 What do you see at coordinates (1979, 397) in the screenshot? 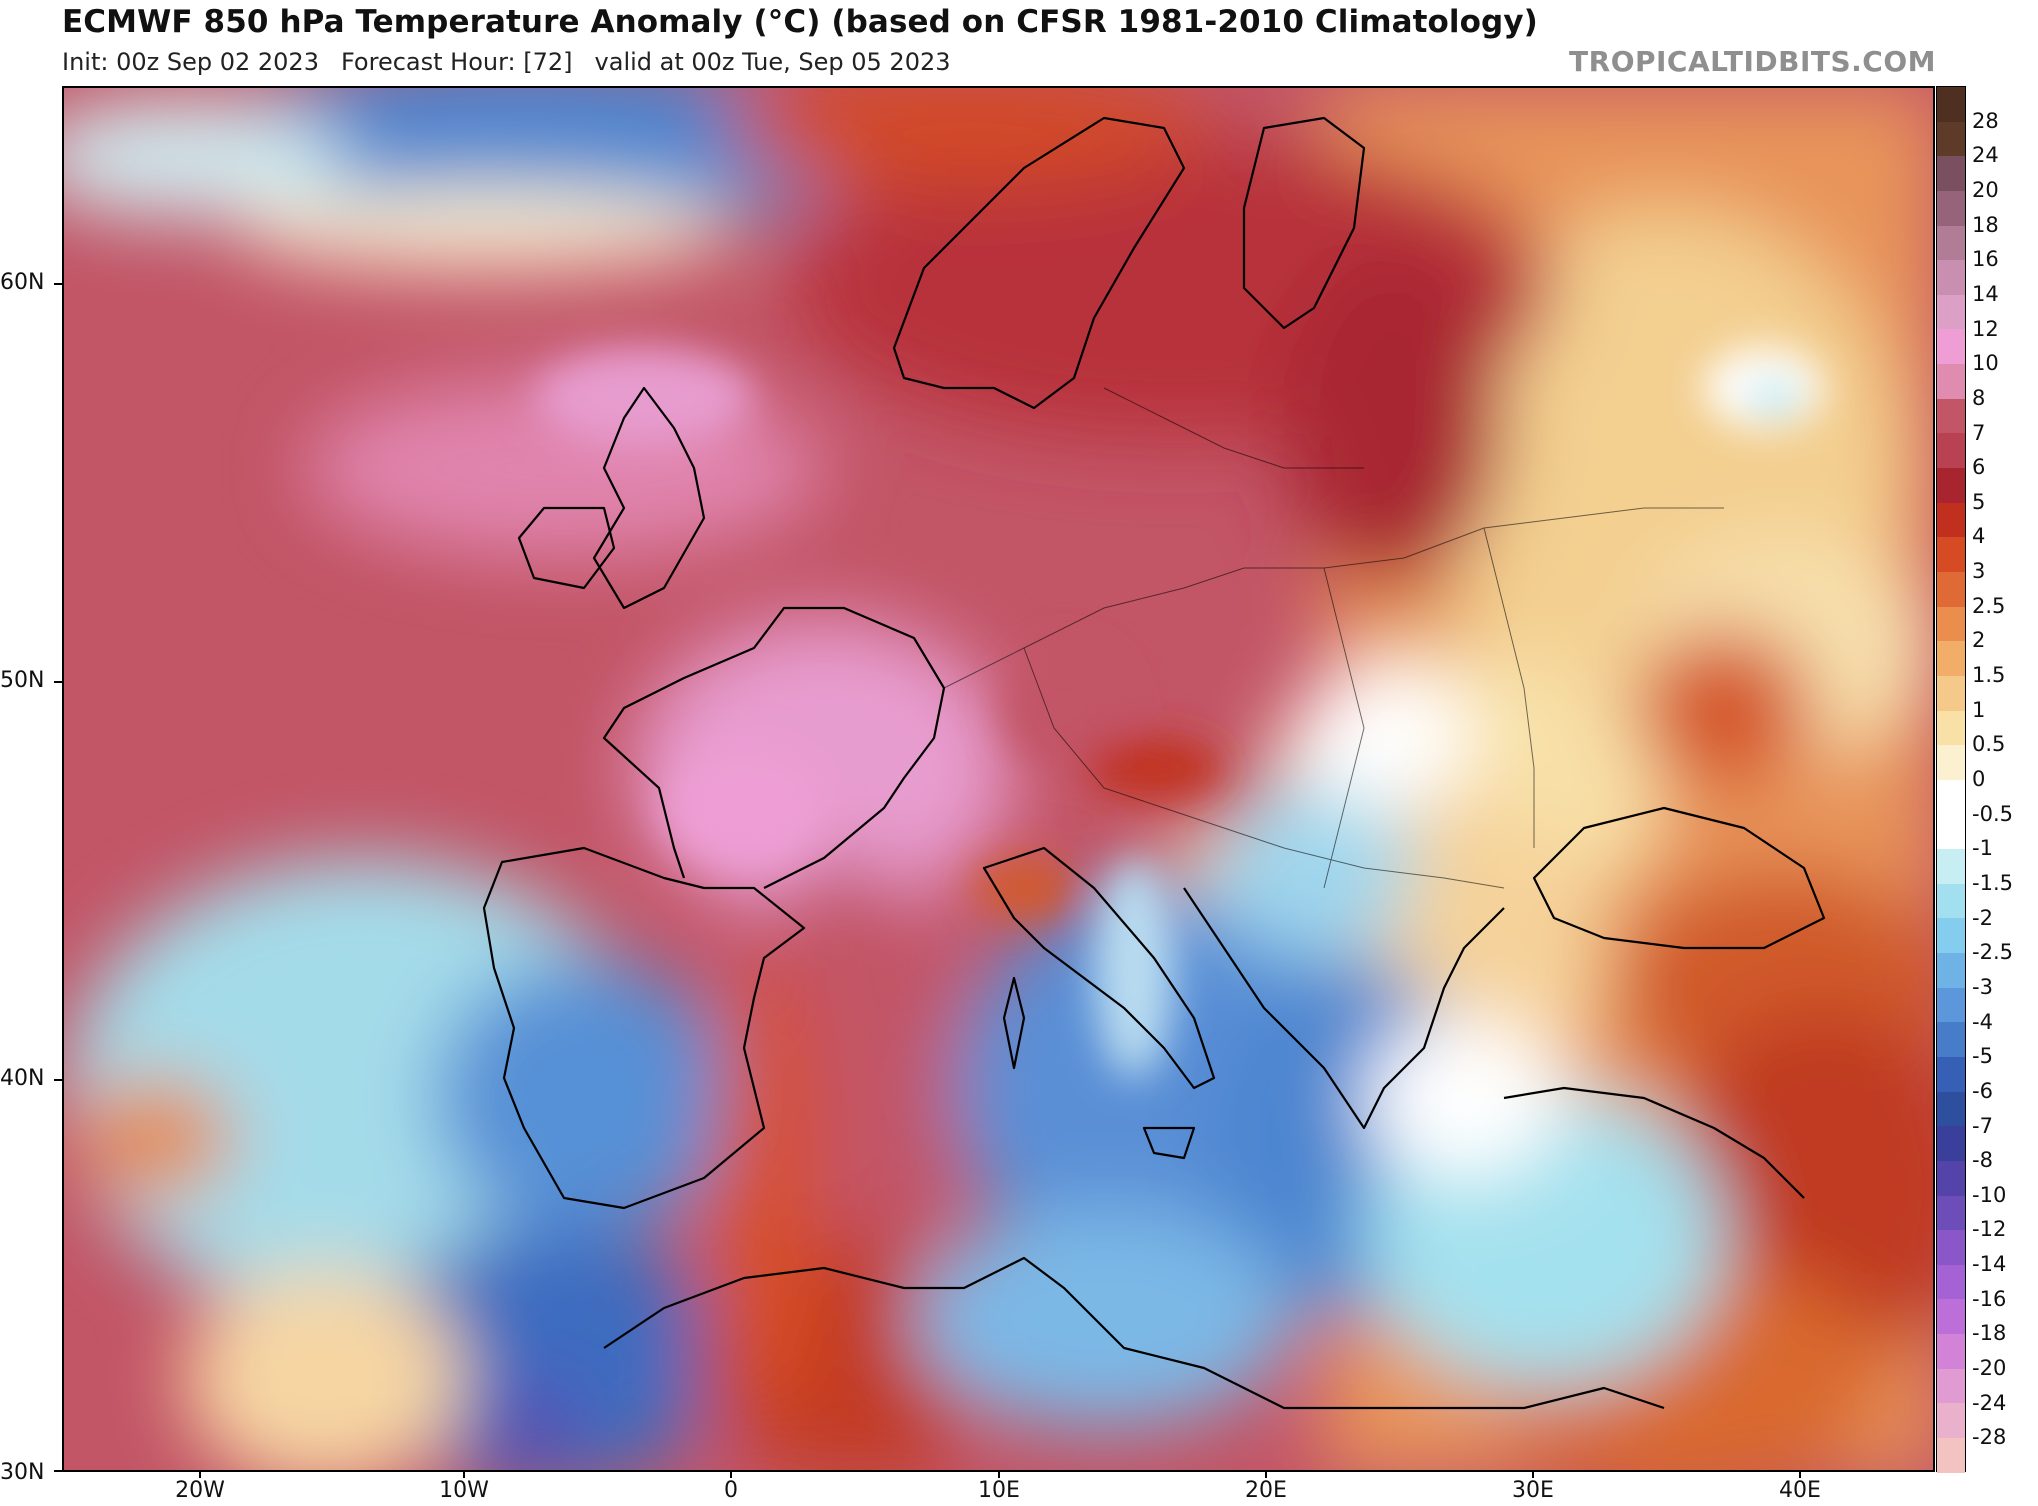
I see `colorbar-label: 8` at bounding box center [1979, 397].